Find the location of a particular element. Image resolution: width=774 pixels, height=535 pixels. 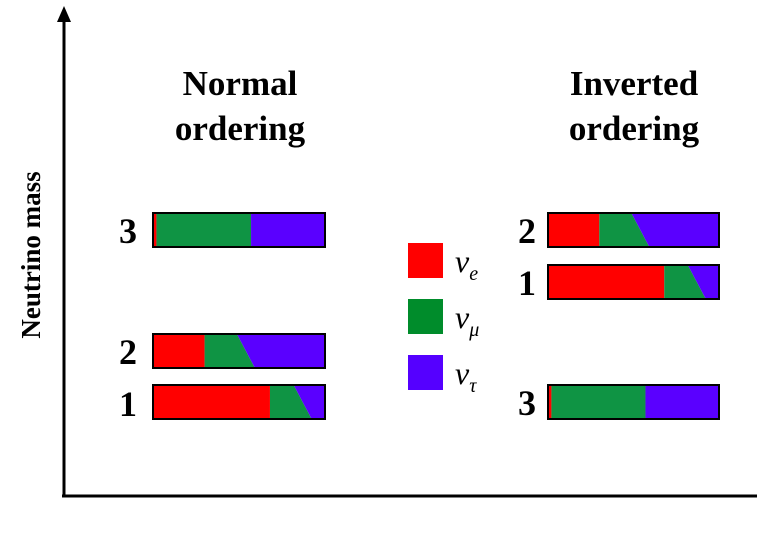

inverted-ordering-title-line1: Inverted is located at coordinates (634, 83).